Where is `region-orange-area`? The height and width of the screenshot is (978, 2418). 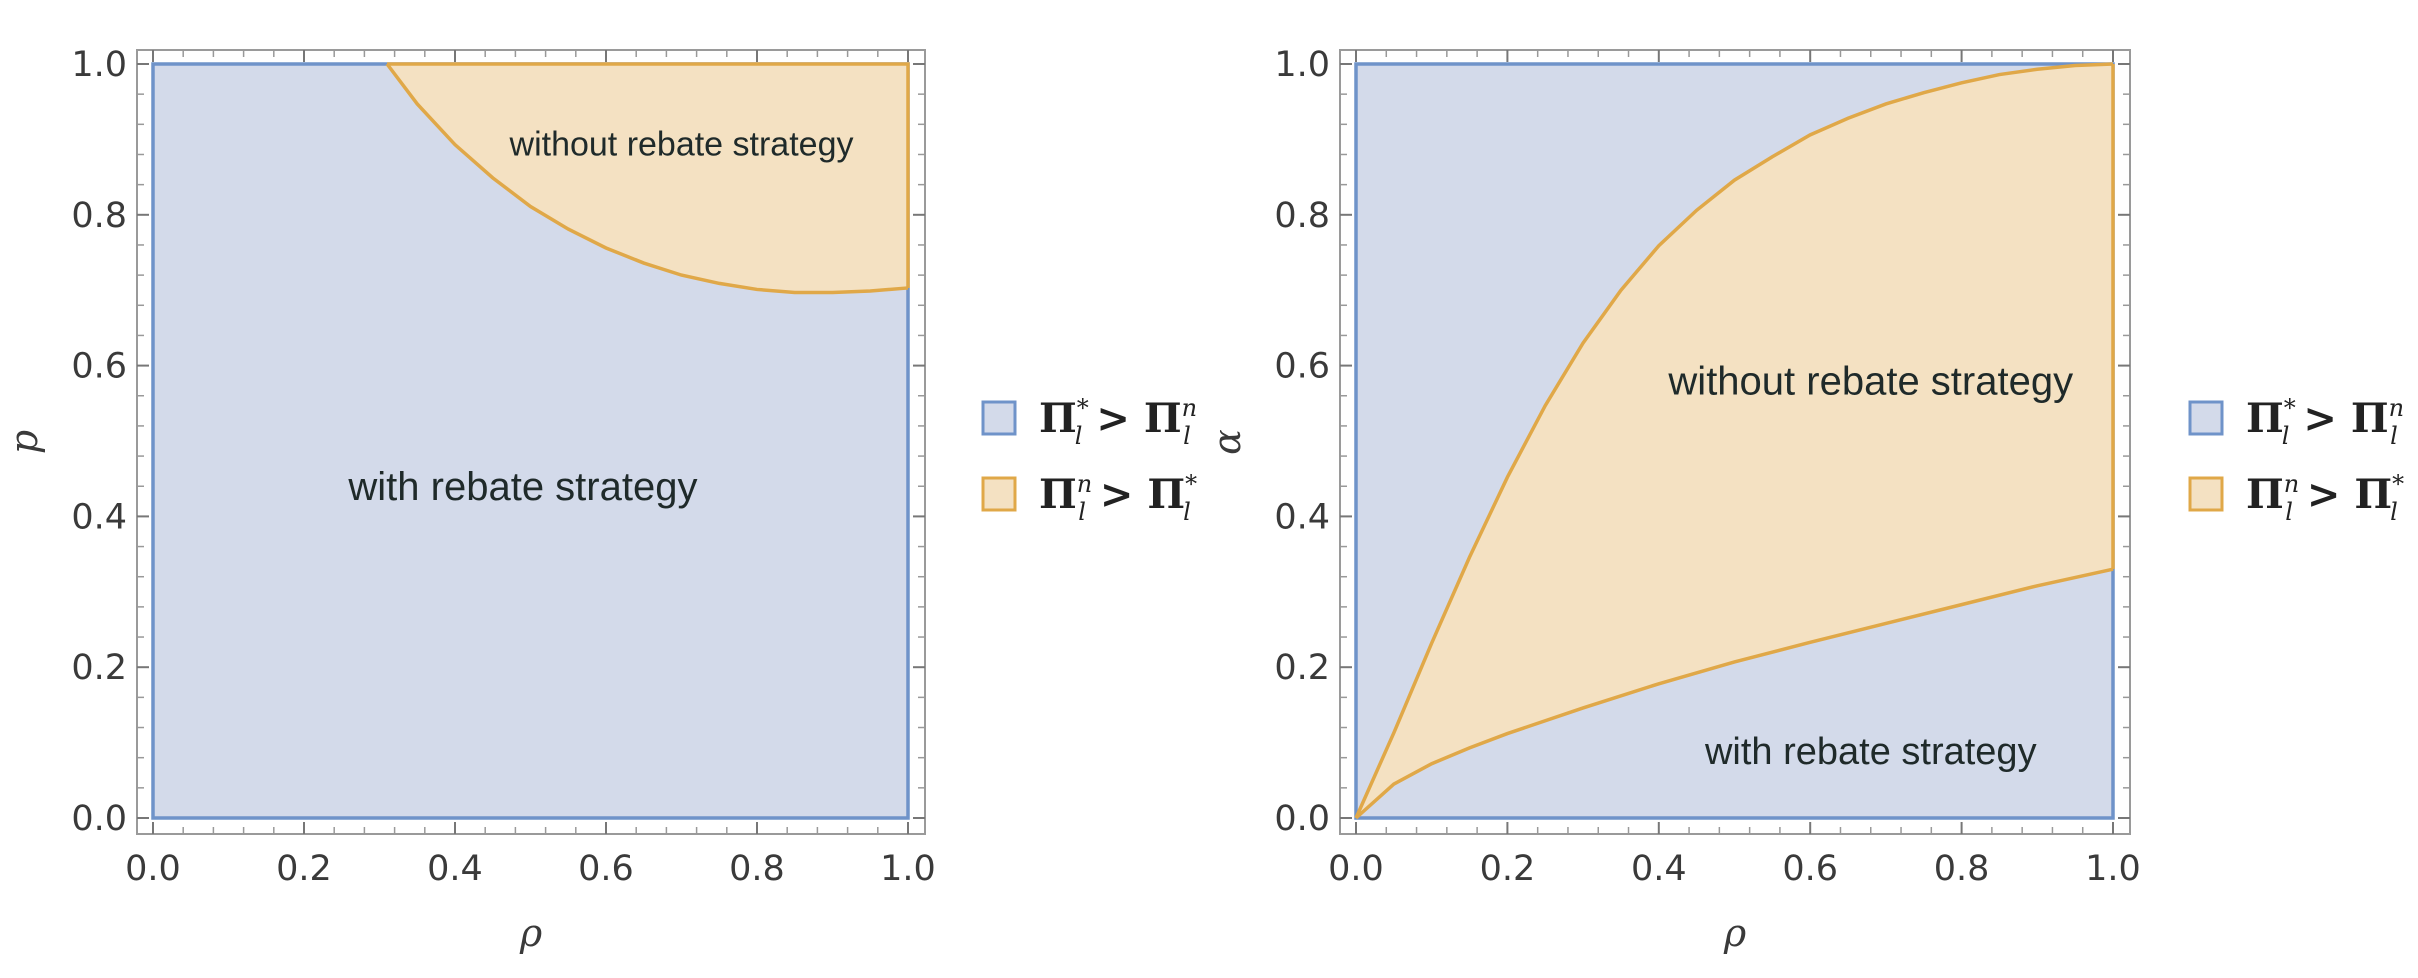 region-orange-area is located at coordinates (647, 178).